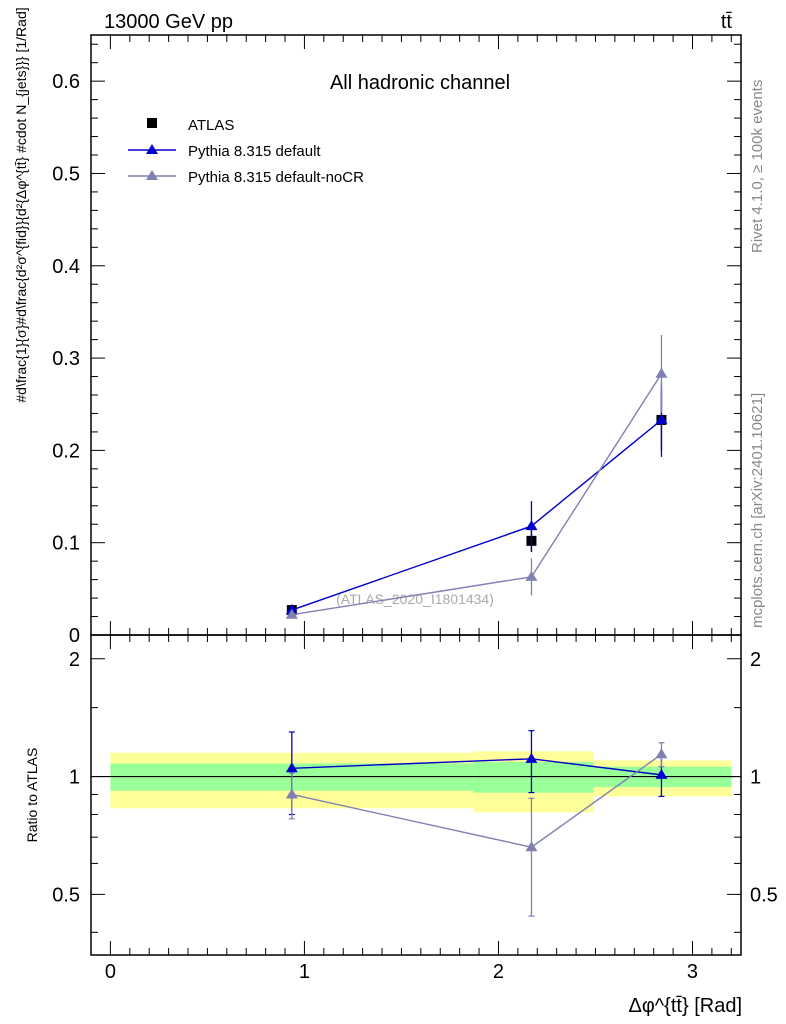 The height and width of the screenshot is (1024, 786). I want to click on x-tick-label: 1, so click(304, 972).